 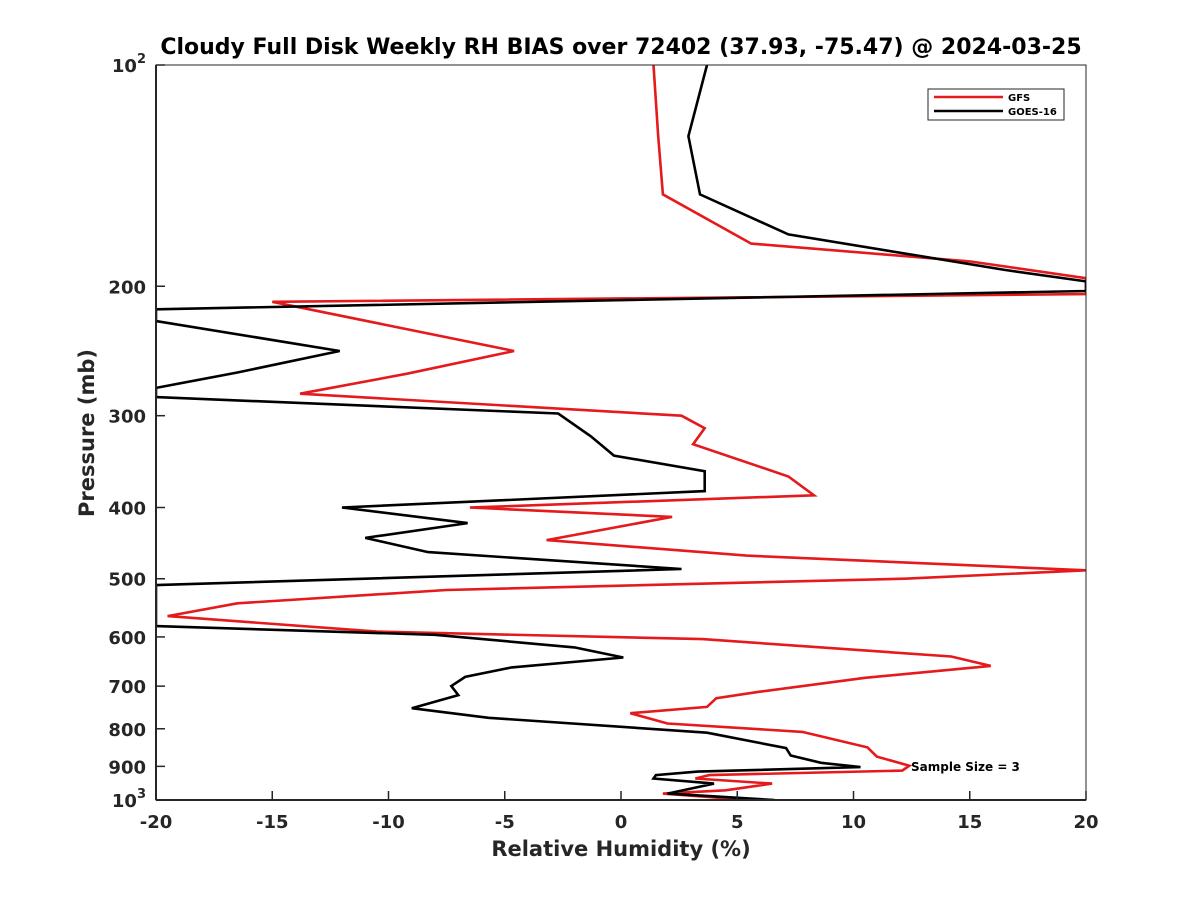 What do you see at coordinates (127, 638) in the screenshot?
I see `y-tick-label: 600` at bounding box center [127, 638].